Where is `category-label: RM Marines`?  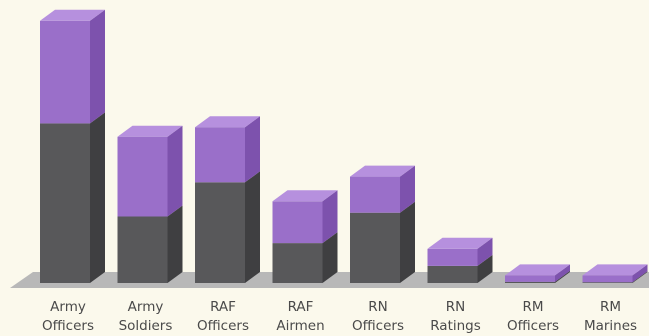 category-label: RM Marines is located at coordinates (610, 316).